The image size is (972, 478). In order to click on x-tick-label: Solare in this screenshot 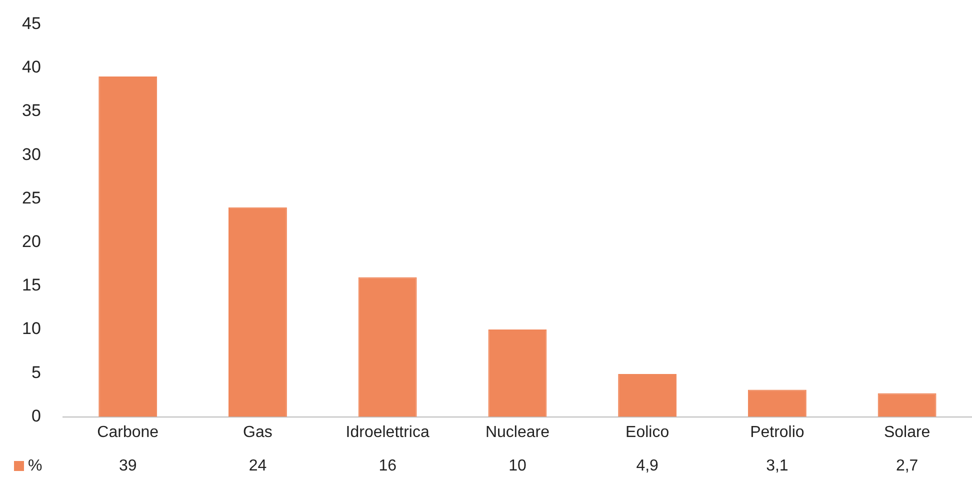, I will do `click(907, 432)`.